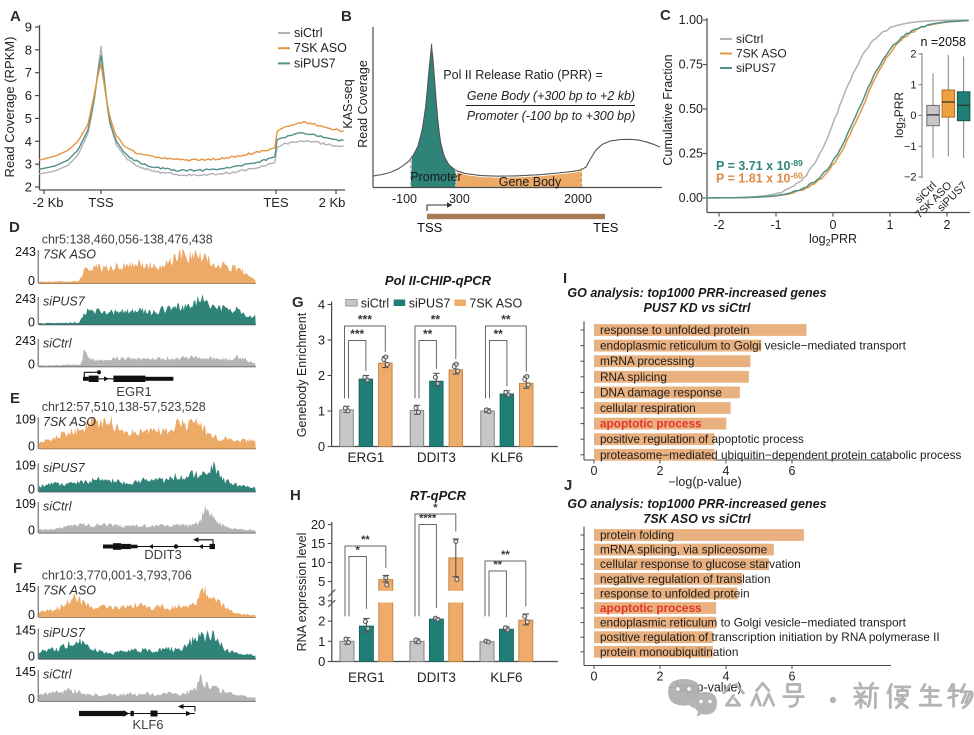  Describe the element at coordinates (633, 377) in the screenshot. I see `svg-text: RNA splicing` at that location.